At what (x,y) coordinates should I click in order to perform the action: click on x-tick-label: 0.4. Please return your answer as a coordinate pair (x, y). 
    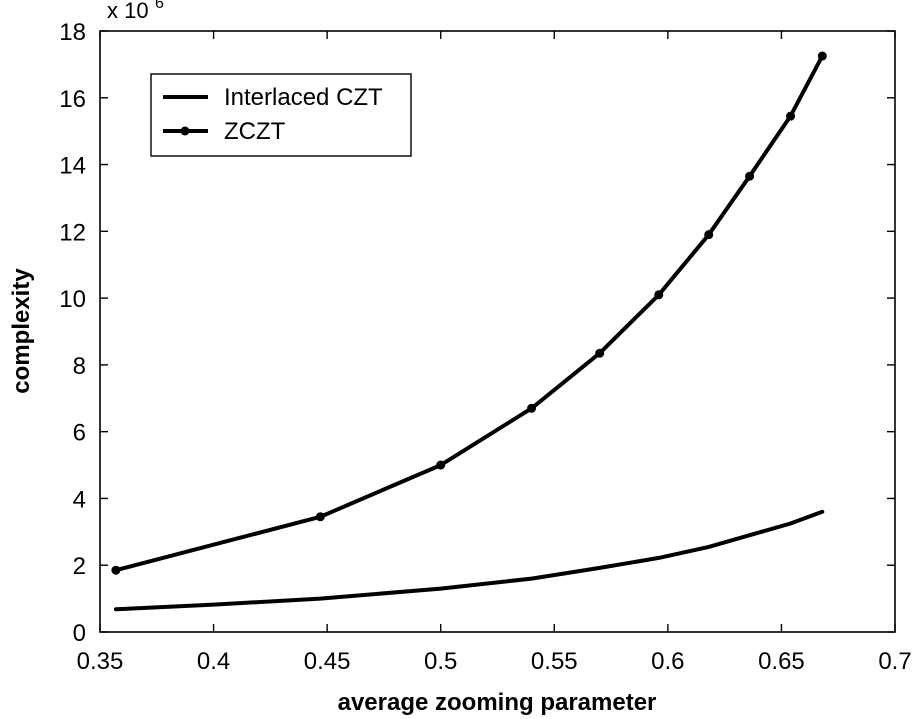
    Looking at the image, I should click on (213, 661).